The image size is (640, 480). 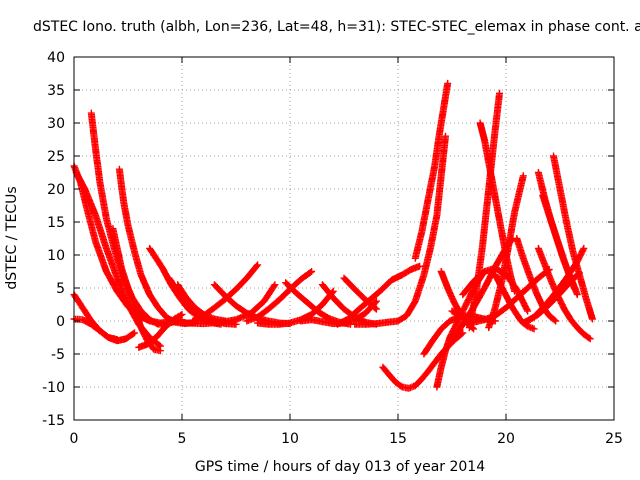 What do you see at coordinates (340, 467) in the screenshot?
I see `x-axis-title: GPS time / hours of day 013 of year 2014` at bounding box center [340, 467].